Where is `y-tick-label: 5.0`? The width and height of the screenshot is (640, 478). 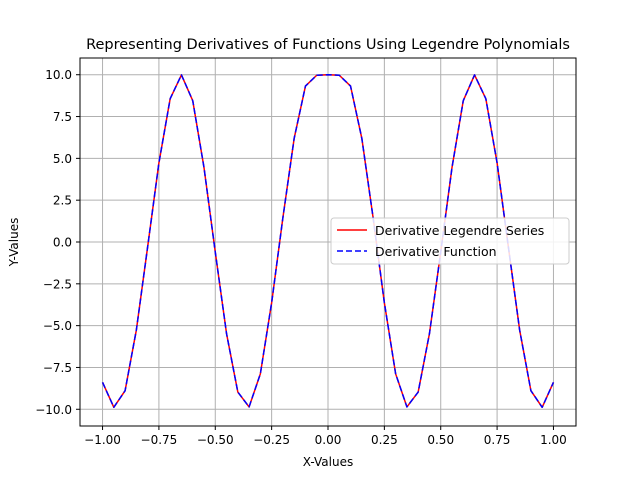
y-tick-label: 5.0 is located at coordinates (62, 159).